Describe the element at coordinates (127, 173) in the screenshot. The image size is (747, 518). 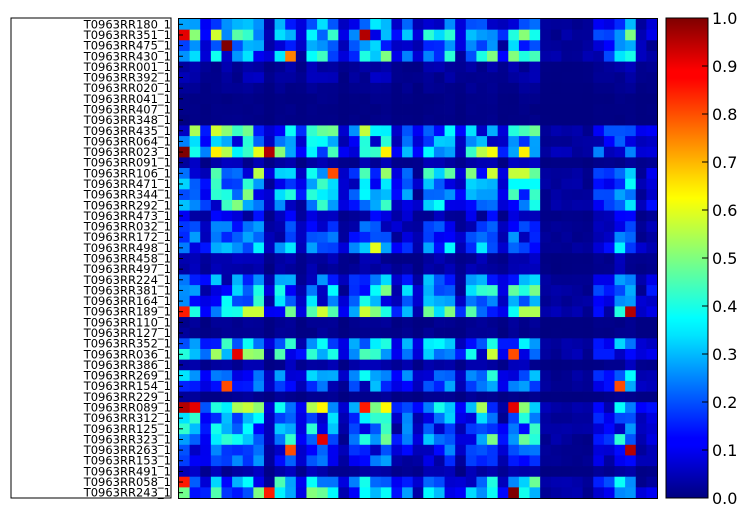
I see `y-tick-label: T0963RR106_1` at that location.